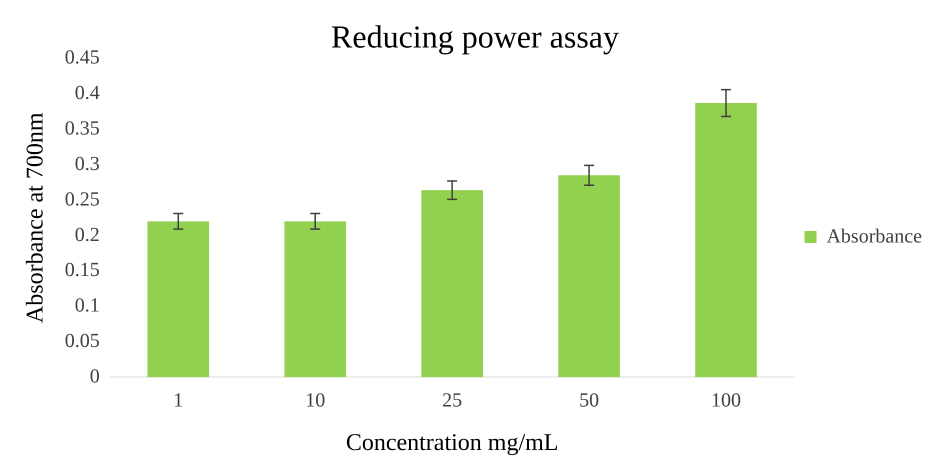 The height and width of the screenshot is (469, 948). Describe the element at coordinates (87, 93) in the screenshot. I see `y-tick-label: 0.4` at that location.